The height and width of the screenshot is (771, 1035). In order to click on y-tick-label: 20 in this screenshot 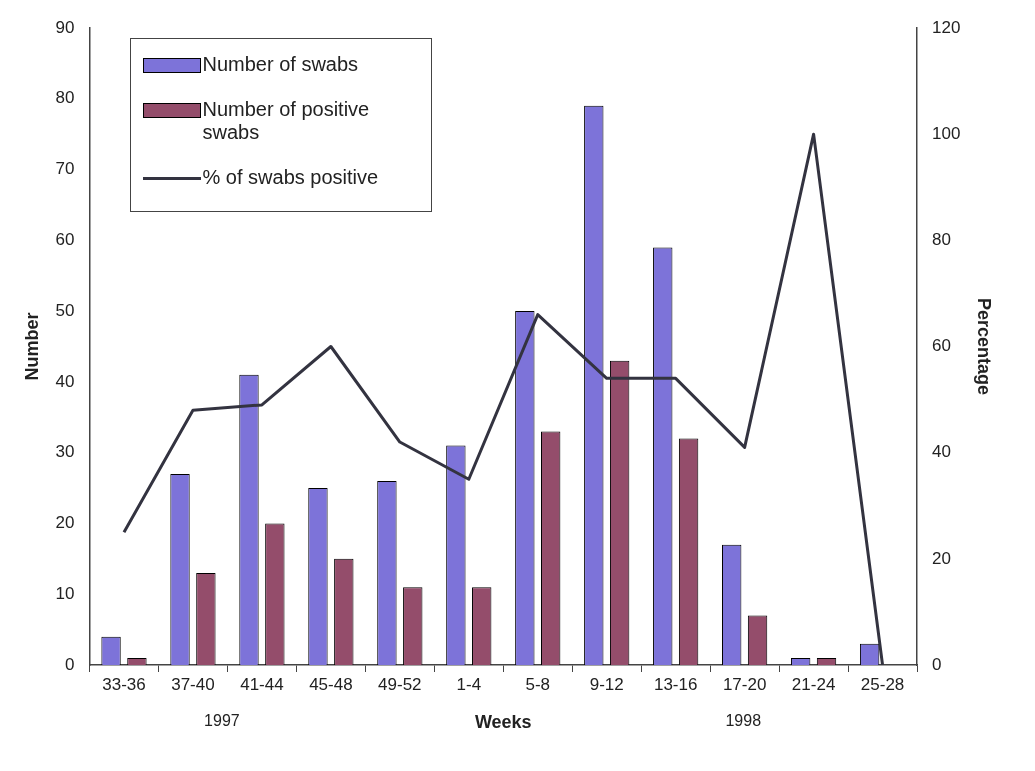, I will do `click(65, 523)`.